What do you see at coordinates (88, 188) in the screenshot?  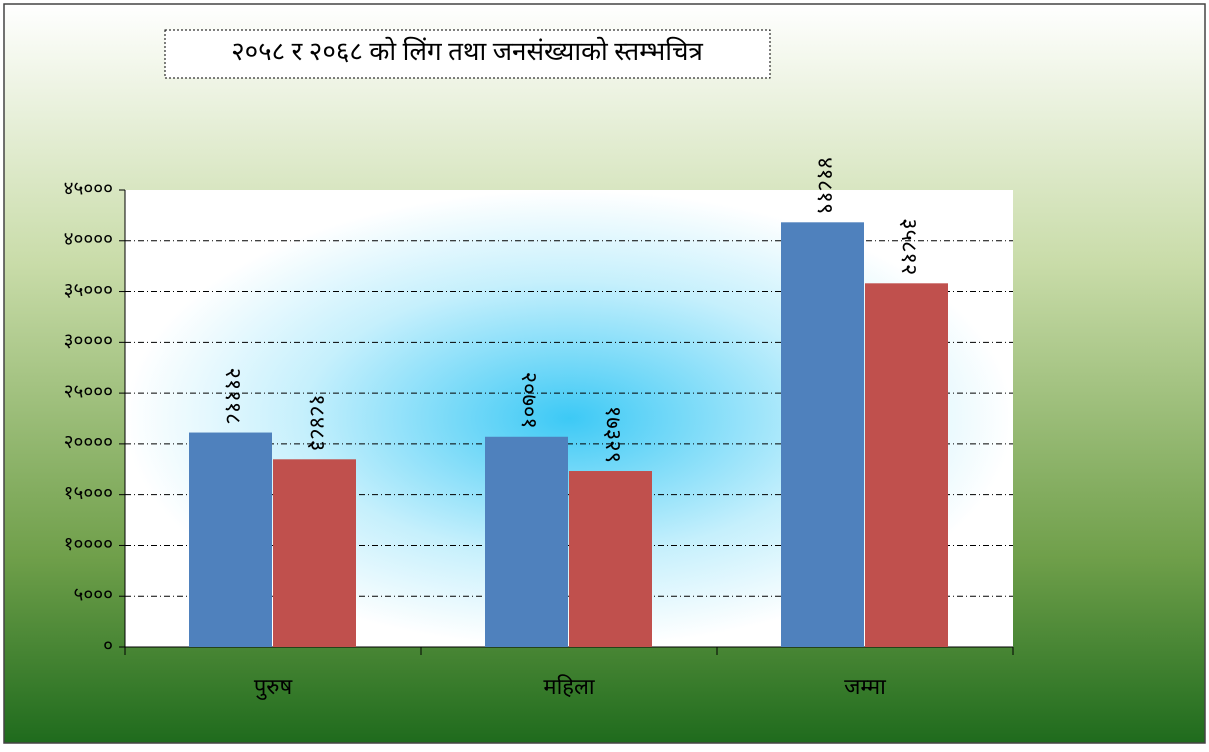 I see `y-tick-label: ४५०००` at bounding box center [88, 188].